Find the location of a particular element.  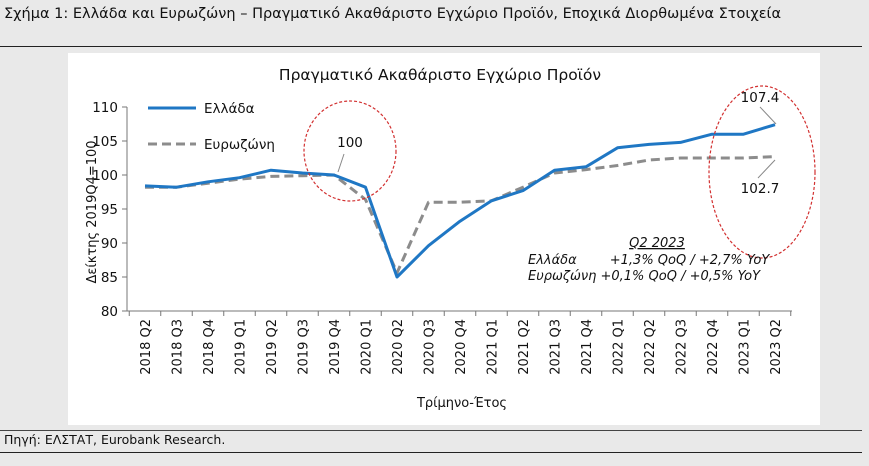

x-tick-label: 2023 Q1 is located at coordinates (745, 347).